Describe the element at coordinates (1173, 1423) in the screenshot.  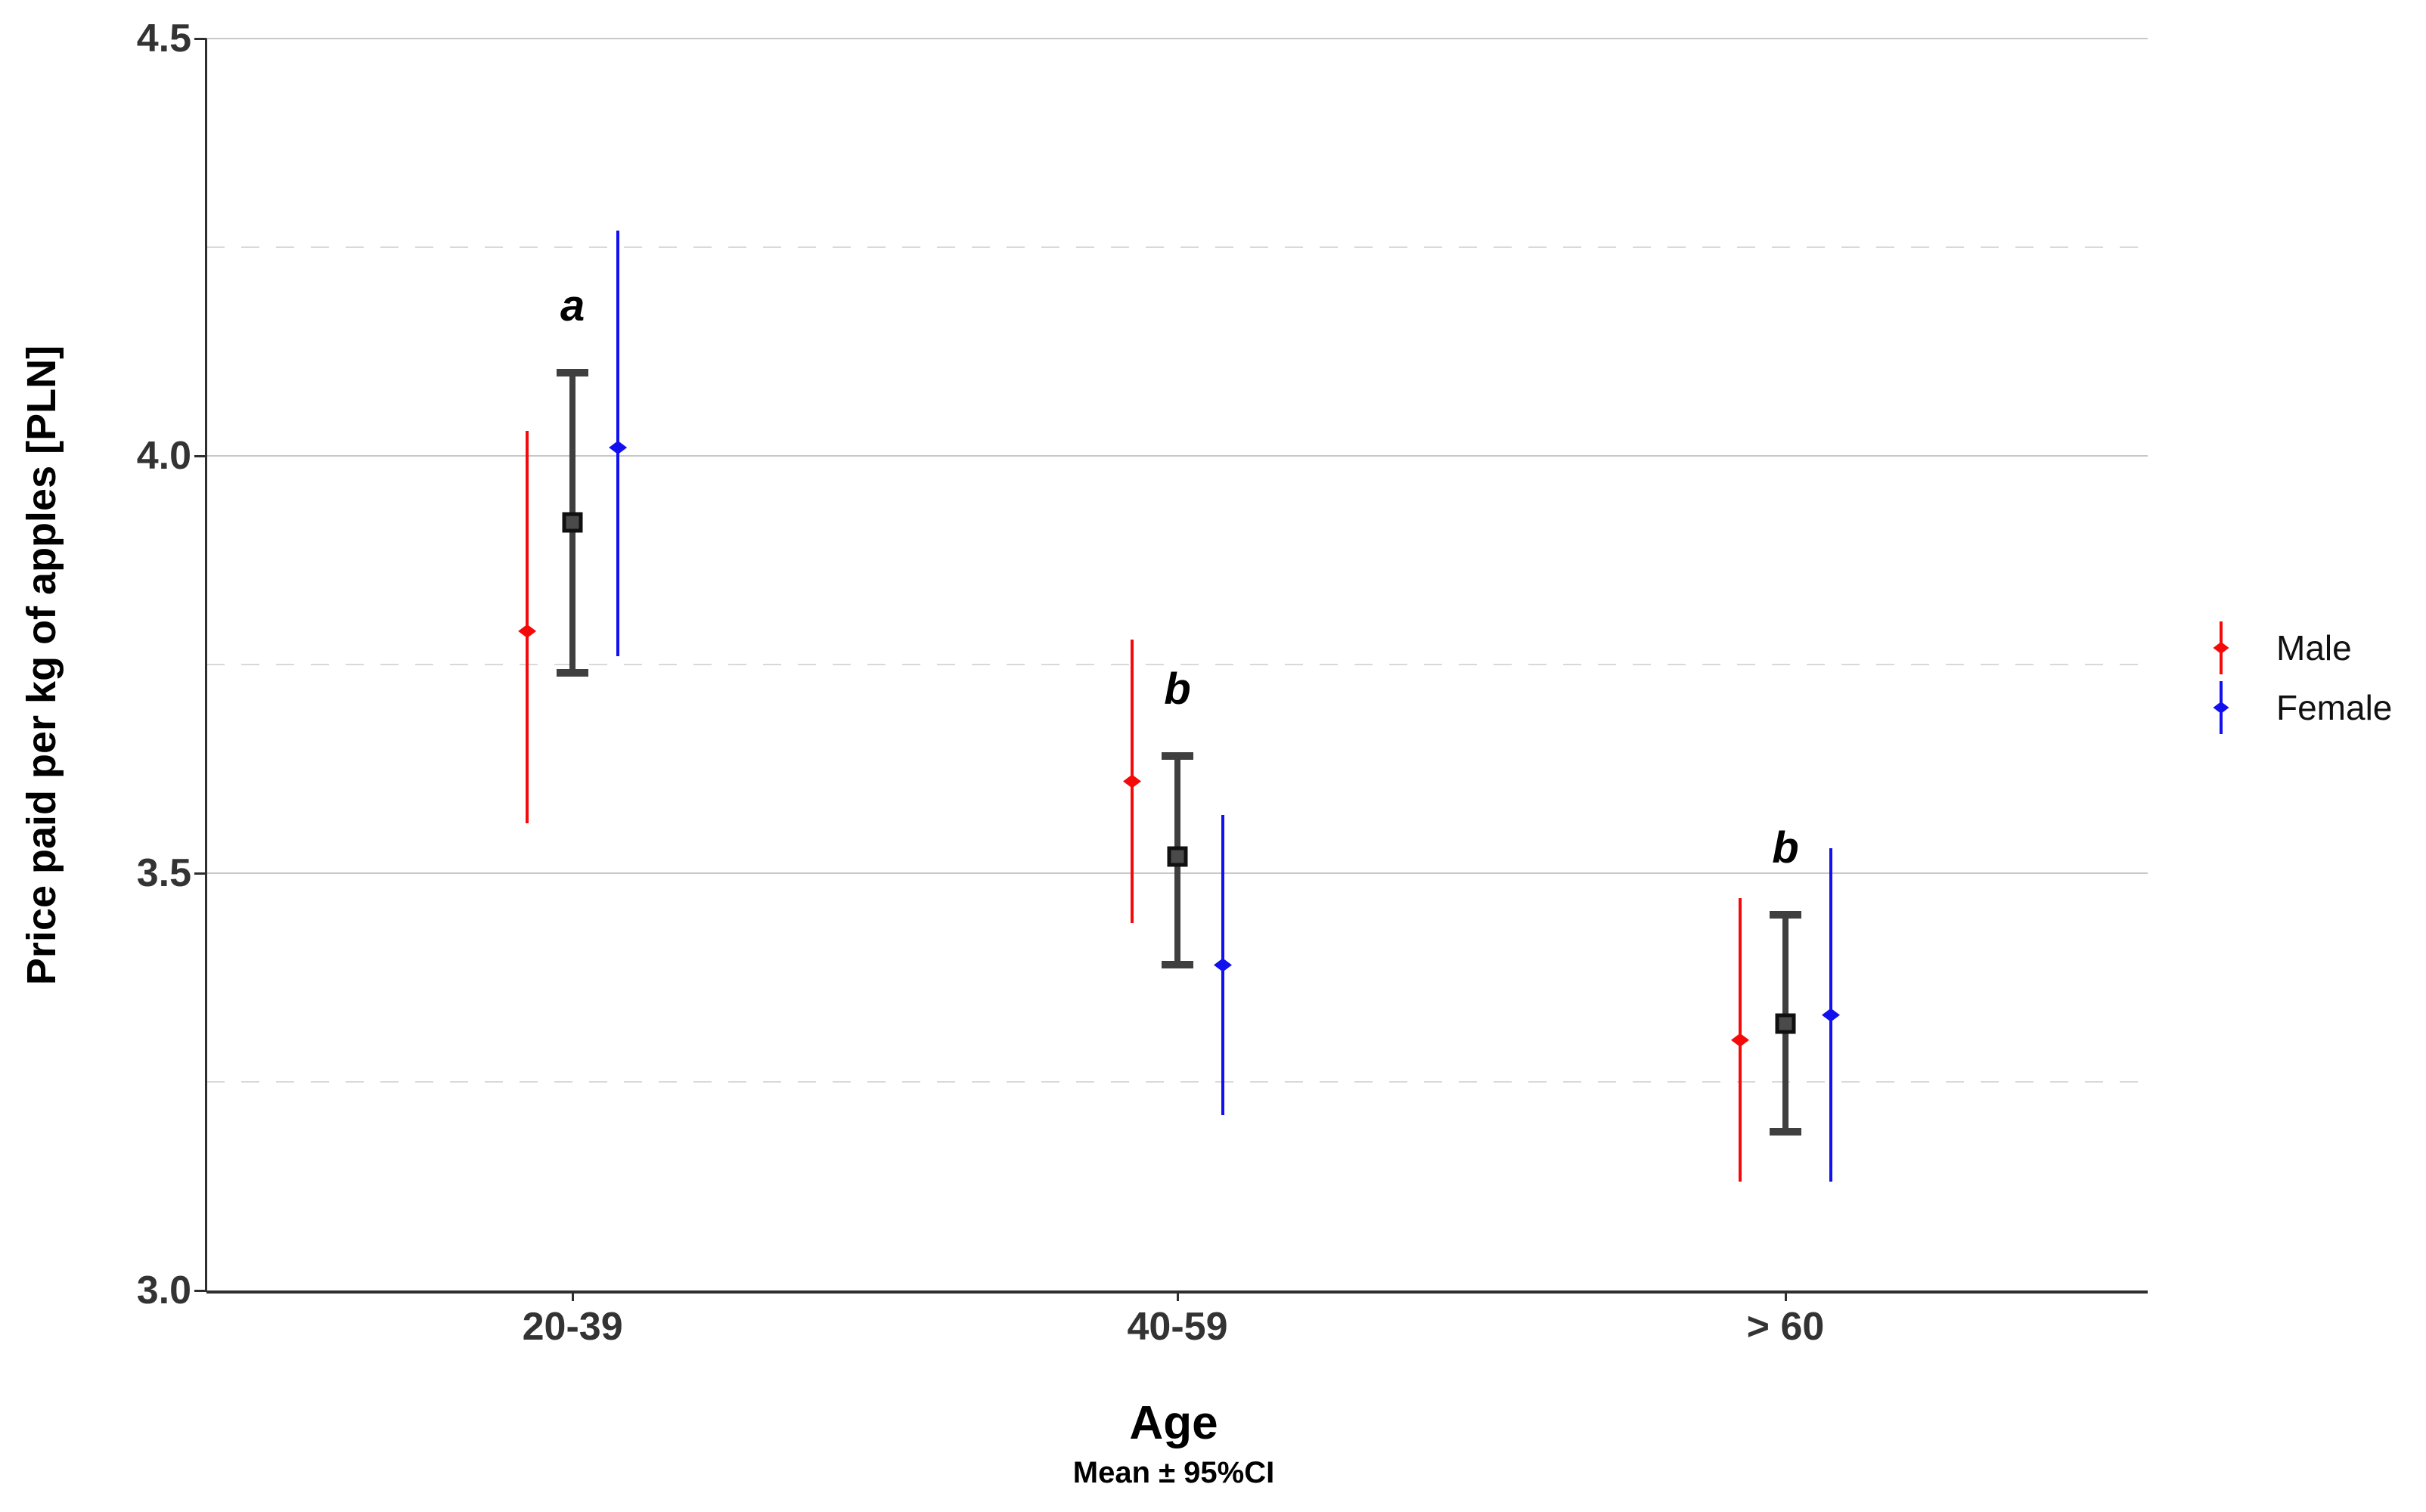
I see `x-axis-title: Age` at that location.